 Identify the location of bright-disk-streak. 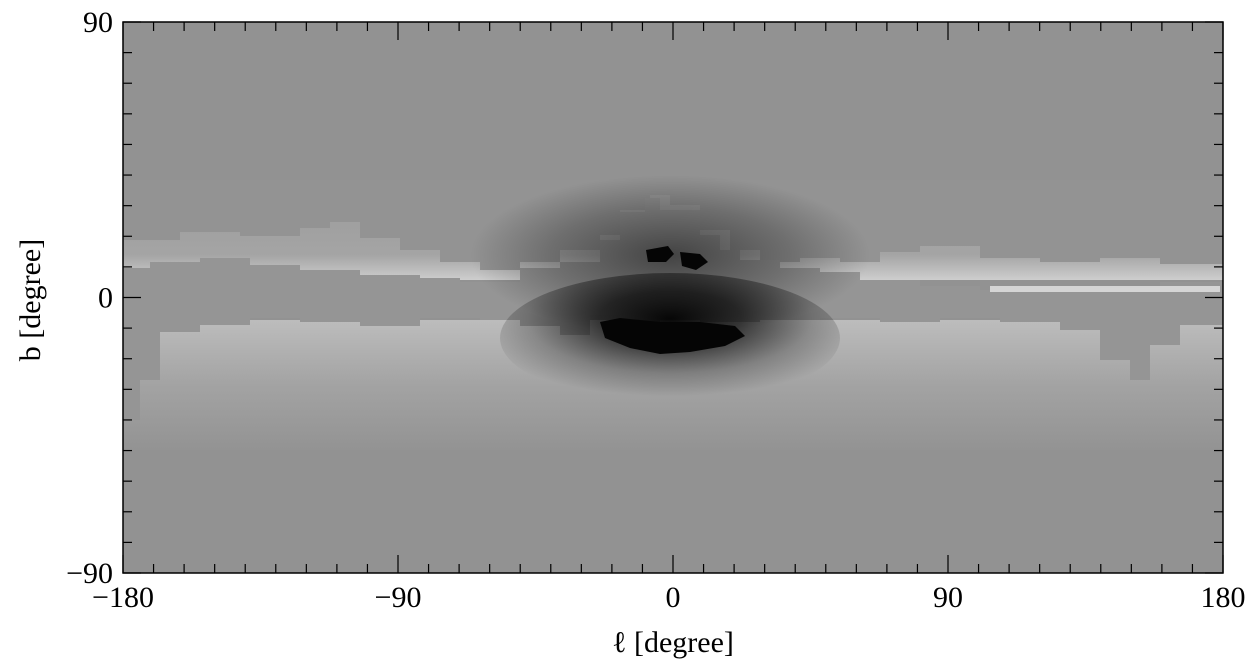
(1105, 289).